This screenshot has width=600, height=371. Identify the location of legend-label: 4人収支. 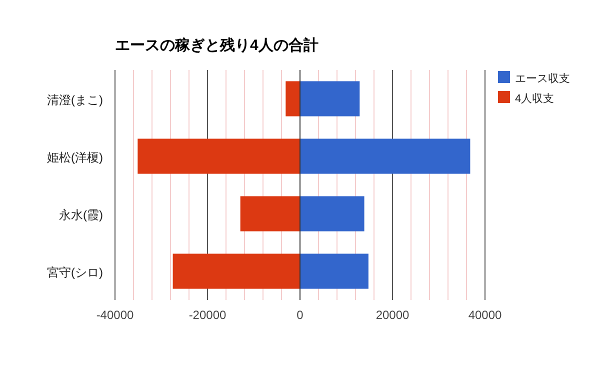
(534, 98).